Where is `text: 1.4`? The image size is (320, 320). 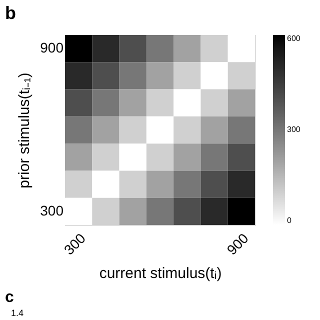
text: 1.4 is located at coordinates (17, 313).